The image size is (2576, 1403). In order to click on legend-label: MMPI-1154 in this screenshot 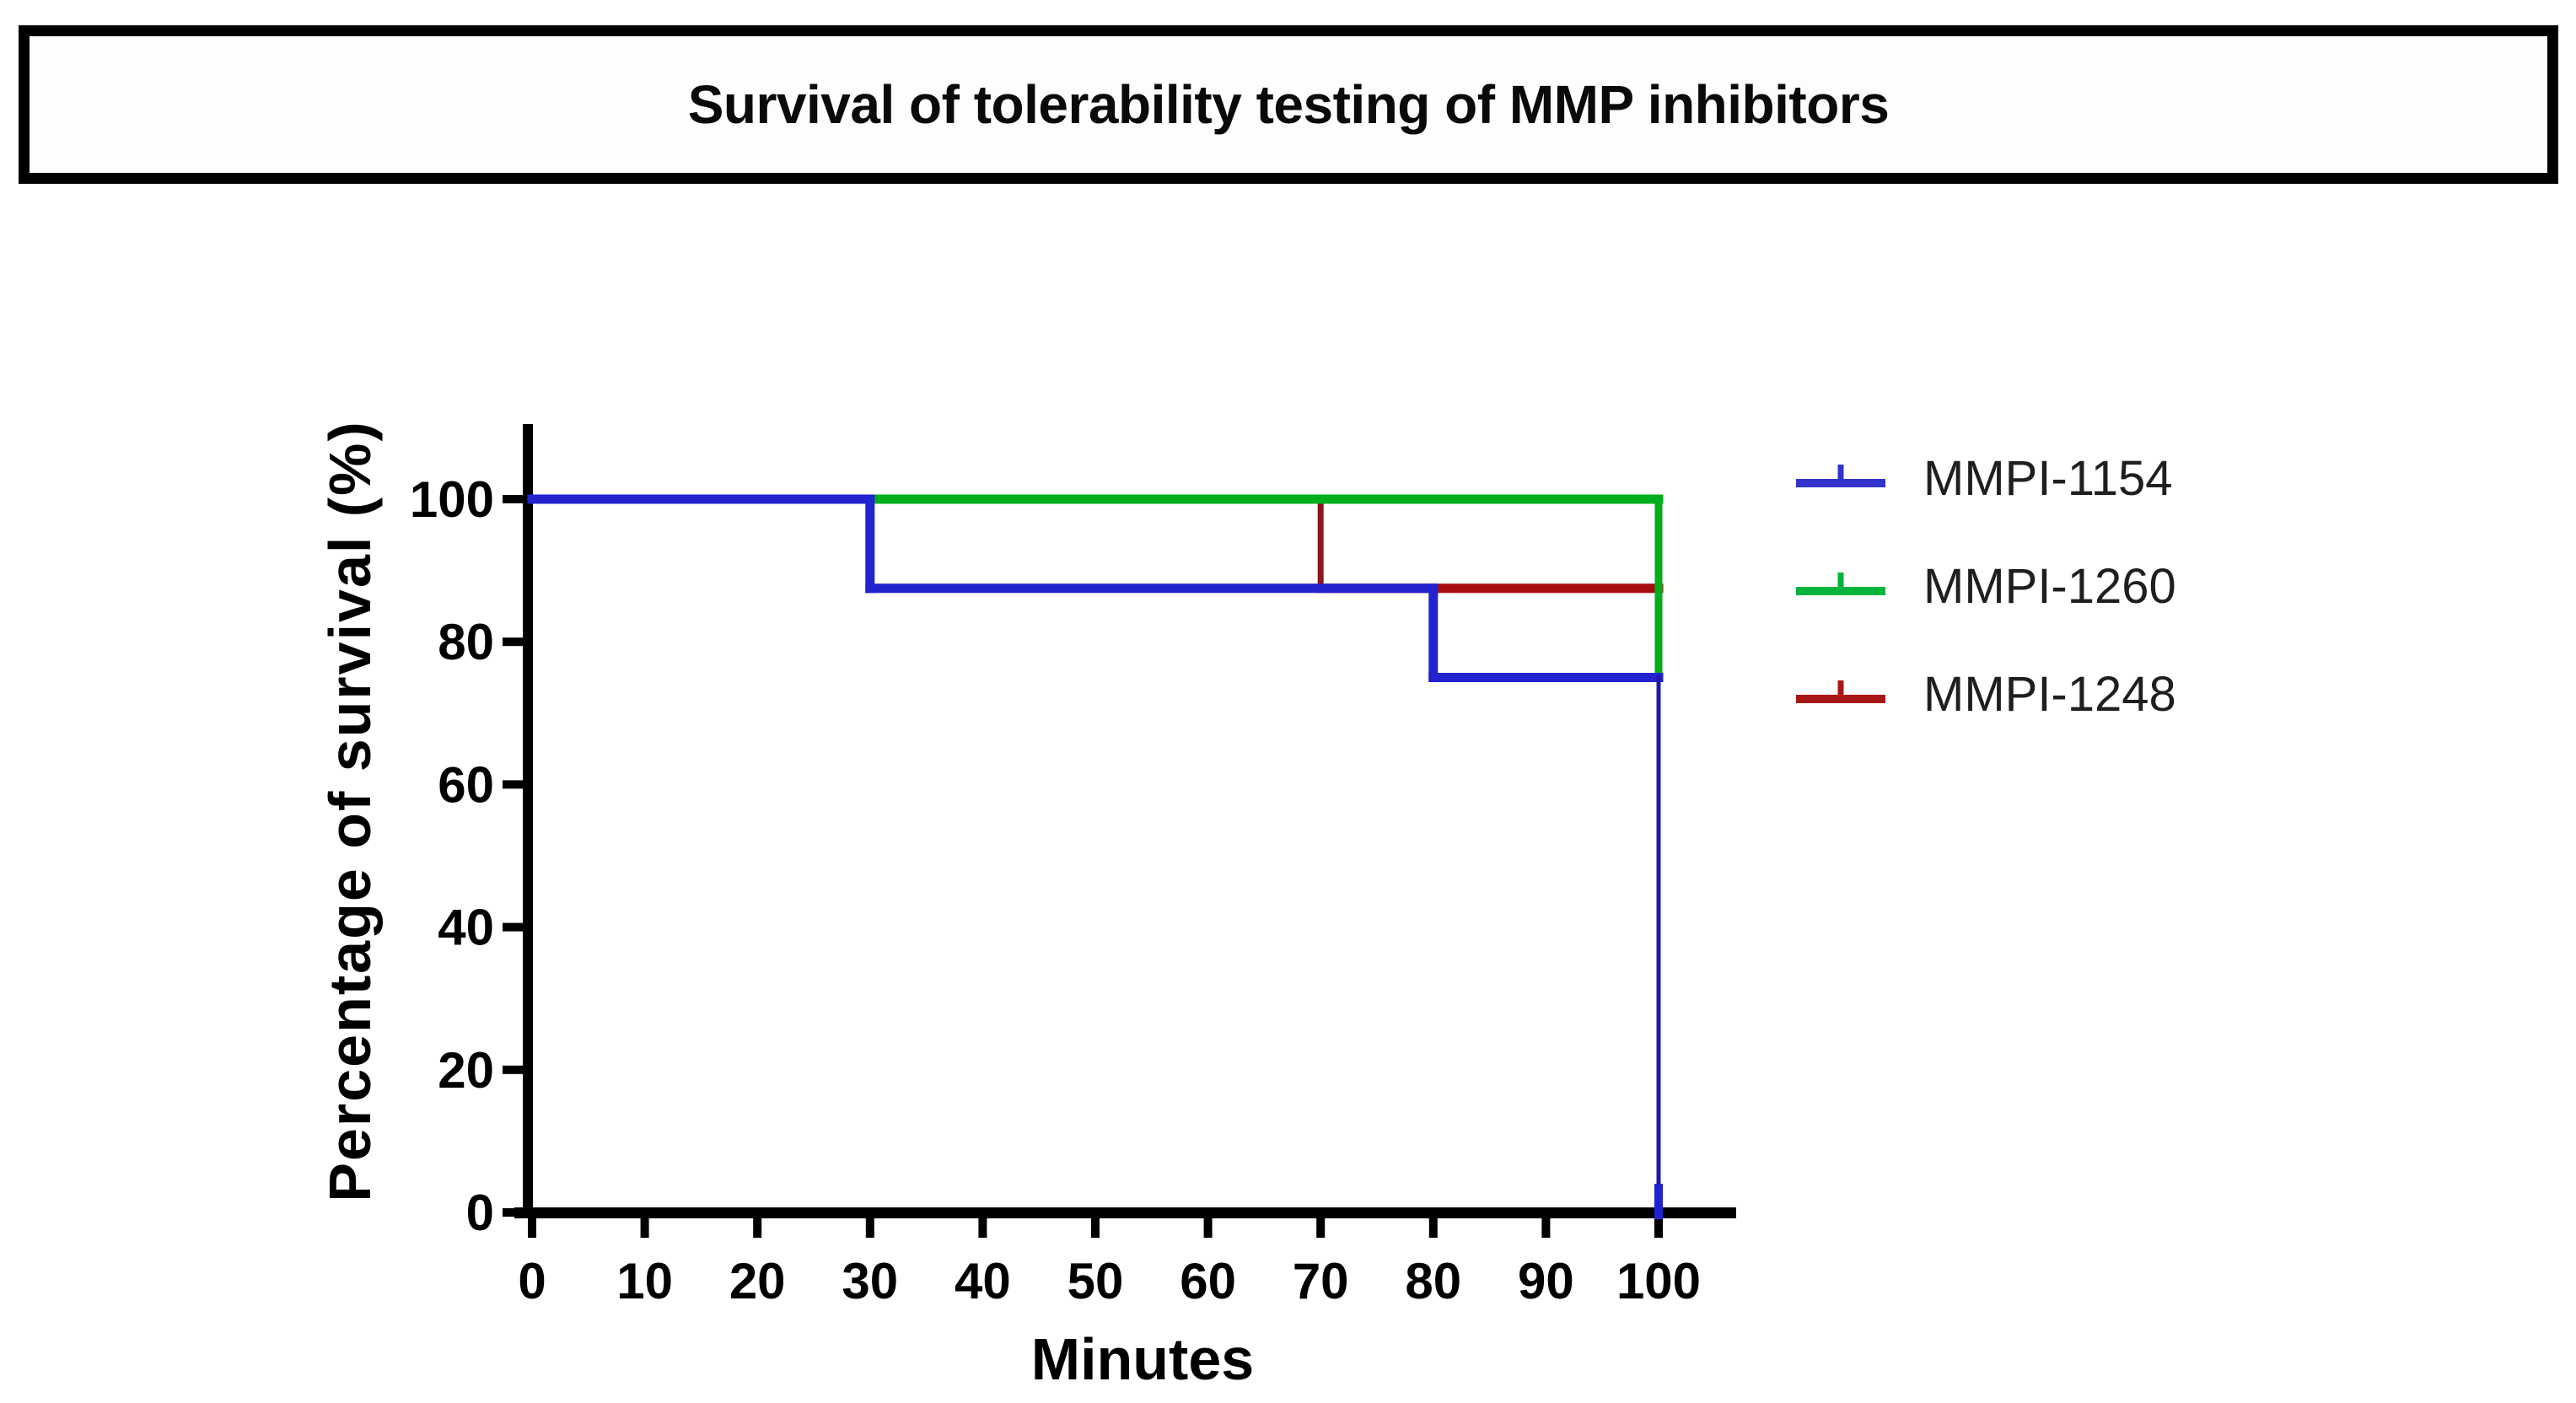, I will do `click(2048, 478)`.